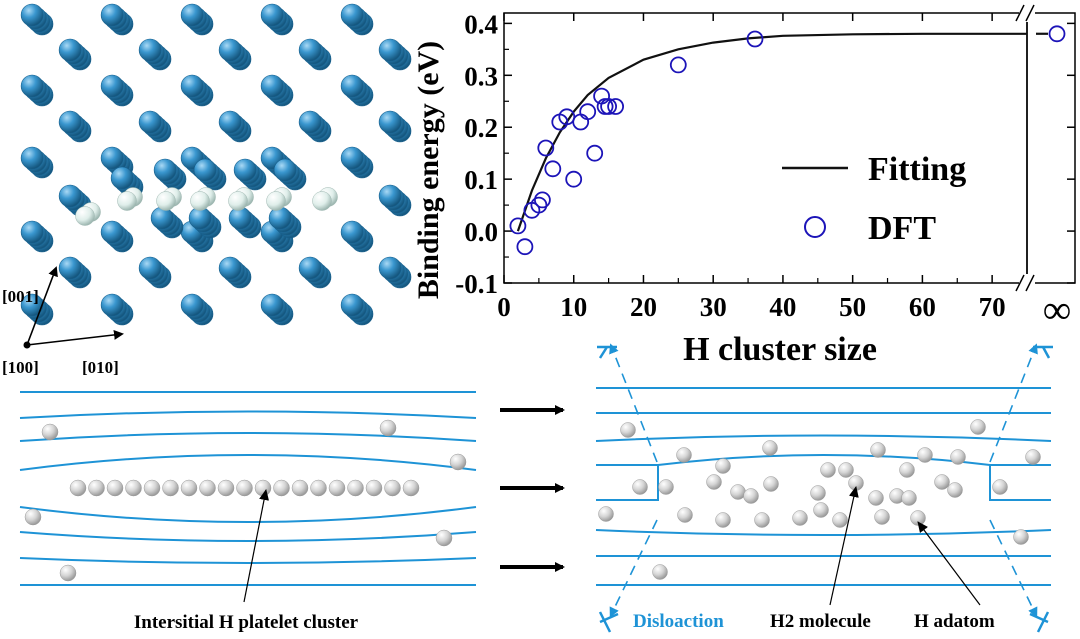 This screenshot has width=1080, height=639. I want to click on platelet-pointer-arrow, so click(256, 546).